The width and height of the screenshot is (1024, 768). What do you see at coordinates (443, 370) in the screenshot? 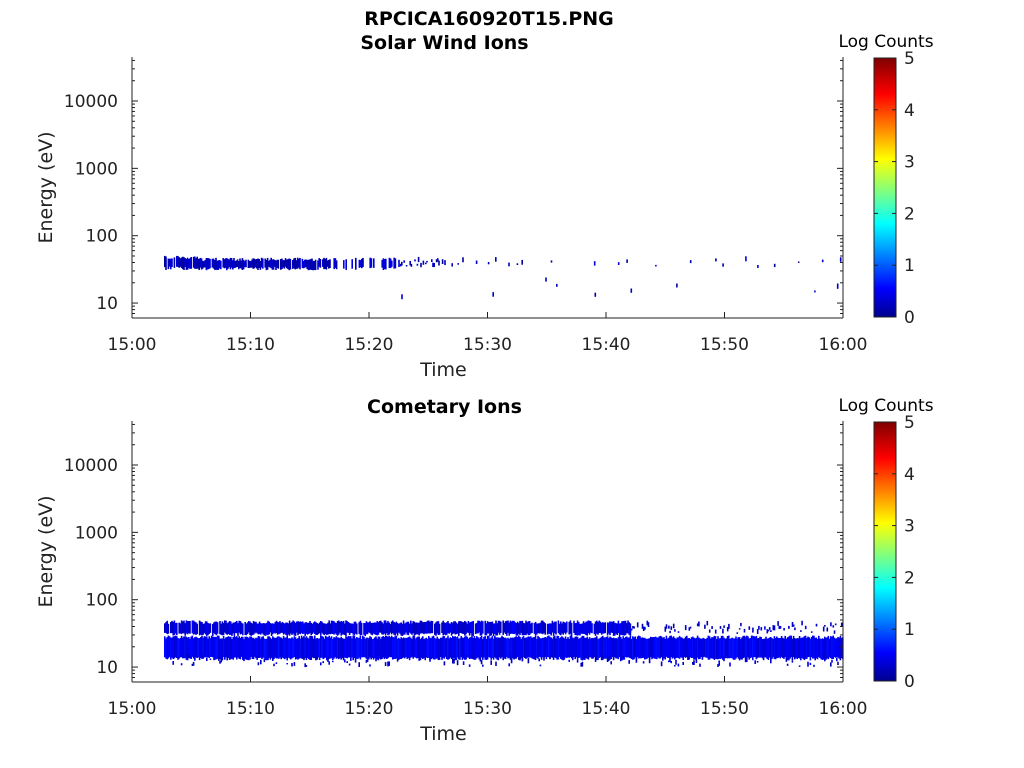
I see `x-axis-label: Time` at bounding box center [443, 370].